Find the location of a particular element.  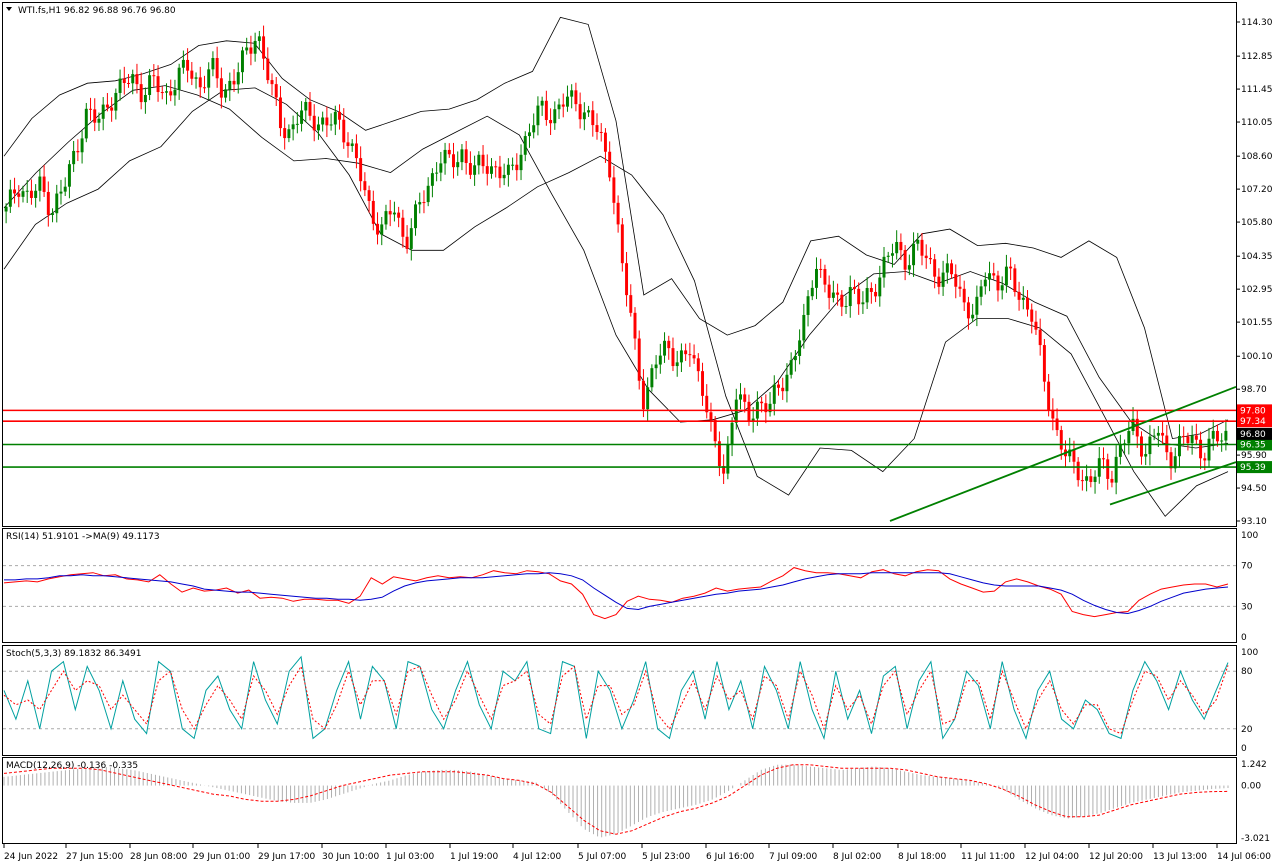

resistance-price-tag-text: 97.34 is located at coordinates (1253, 422).